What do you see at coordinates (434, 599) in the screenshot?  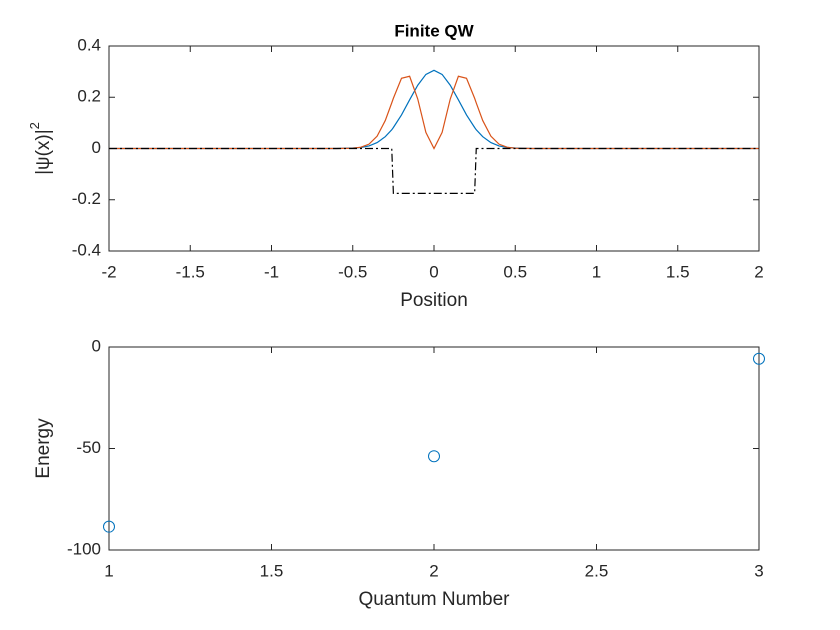 I see `x-axis-label: Quantum Number` at bounding box center [434, 599].